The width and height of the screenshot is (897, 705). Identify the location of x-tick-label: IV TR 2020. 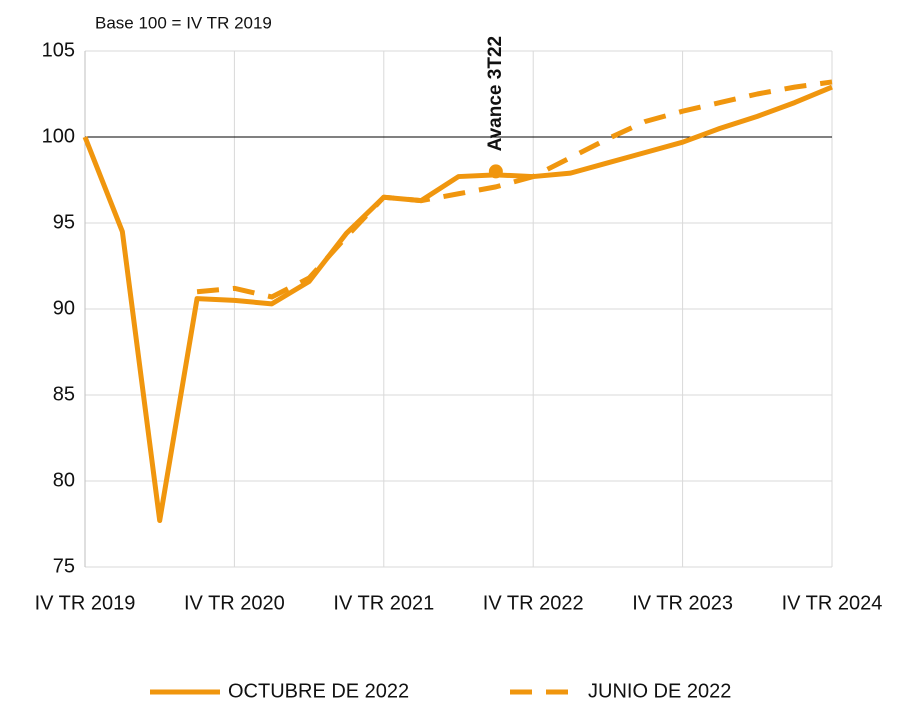
(234, 603).